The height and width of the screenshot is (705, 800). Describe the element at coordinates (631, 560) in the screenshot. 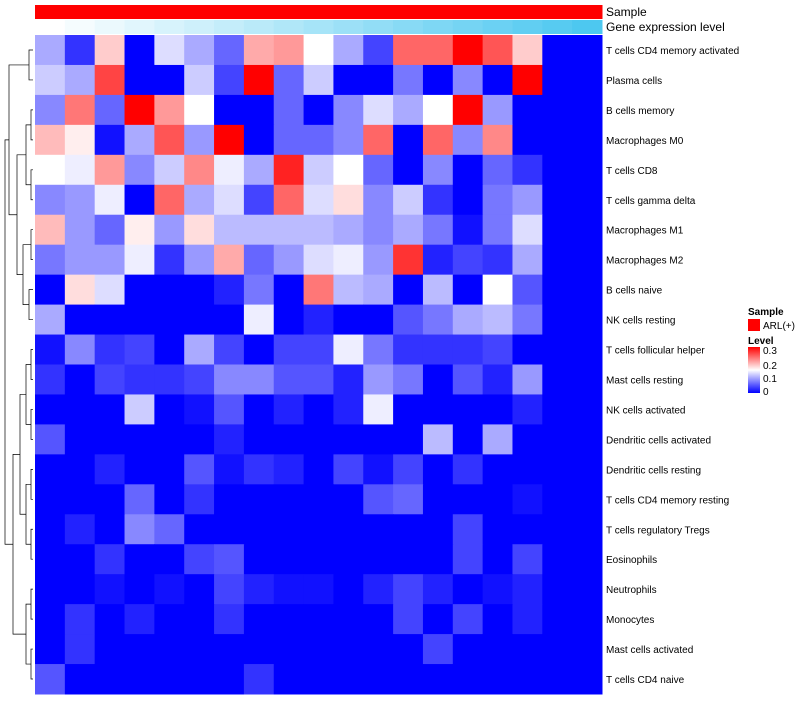

I see `row-label: Eosinophils` at that location.